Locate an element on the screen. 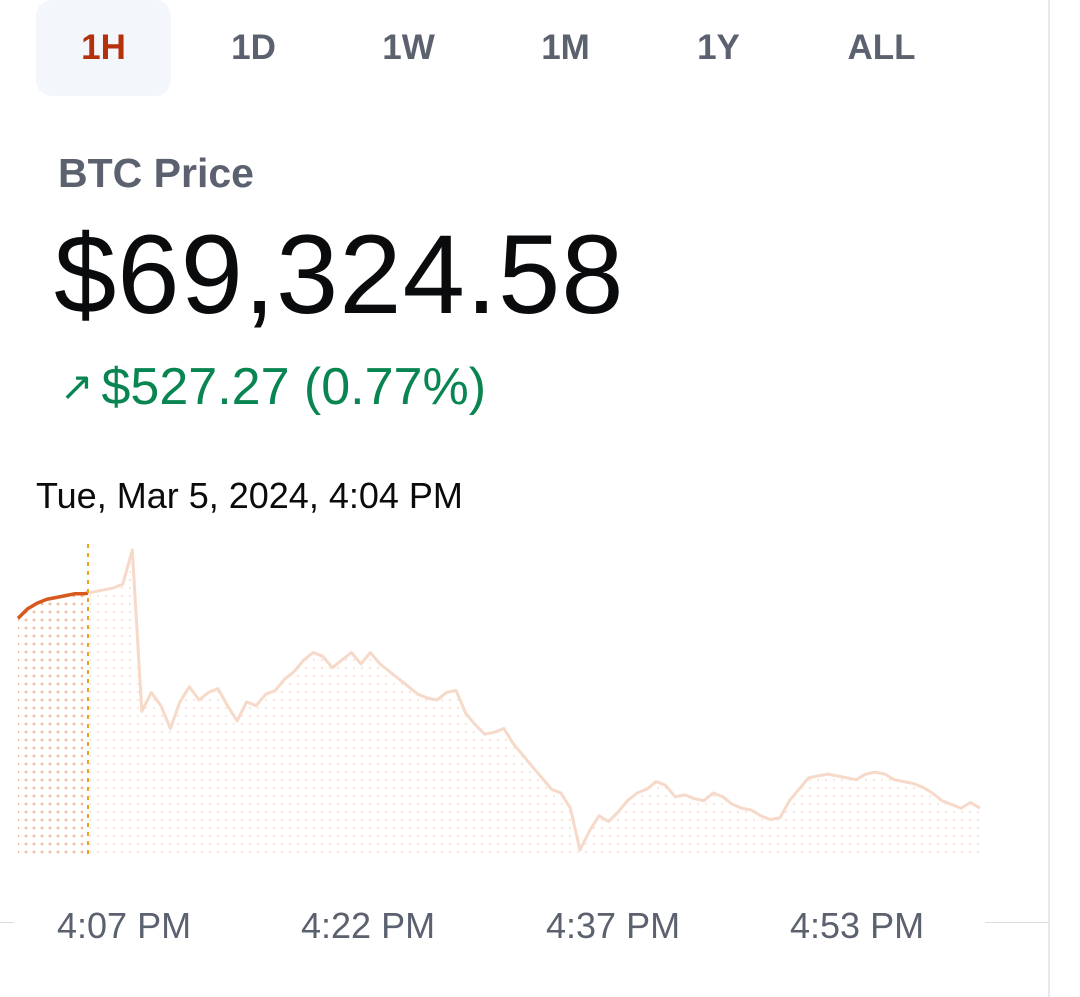 This screenshot has width=1080, height=997. hover-timestamp: Tue, Mar 5, 2024, 4:04 PM is located at coordinates (249, 495).